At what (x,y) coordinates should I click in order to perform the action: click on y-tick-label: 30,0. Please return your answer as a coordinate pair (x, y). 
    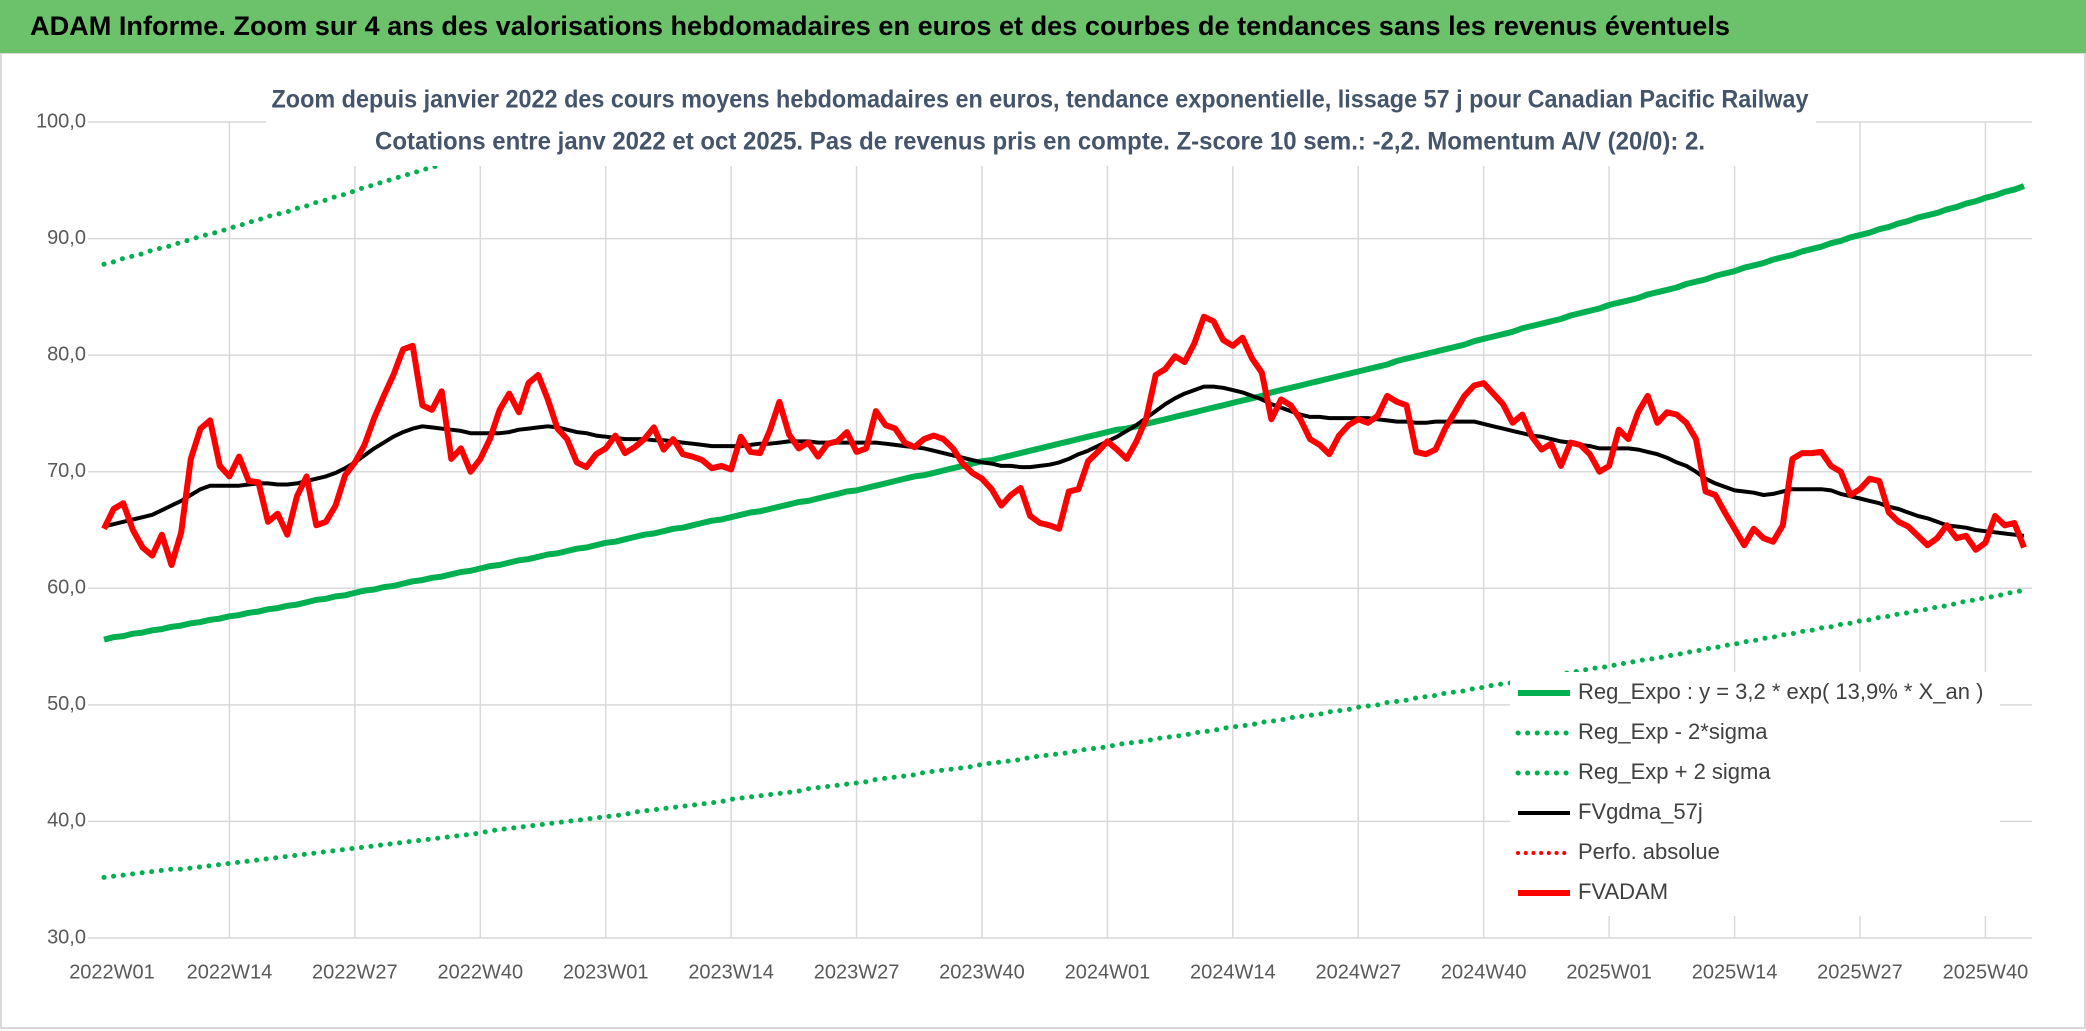
    Looking at the image, I should click on (66, 937).